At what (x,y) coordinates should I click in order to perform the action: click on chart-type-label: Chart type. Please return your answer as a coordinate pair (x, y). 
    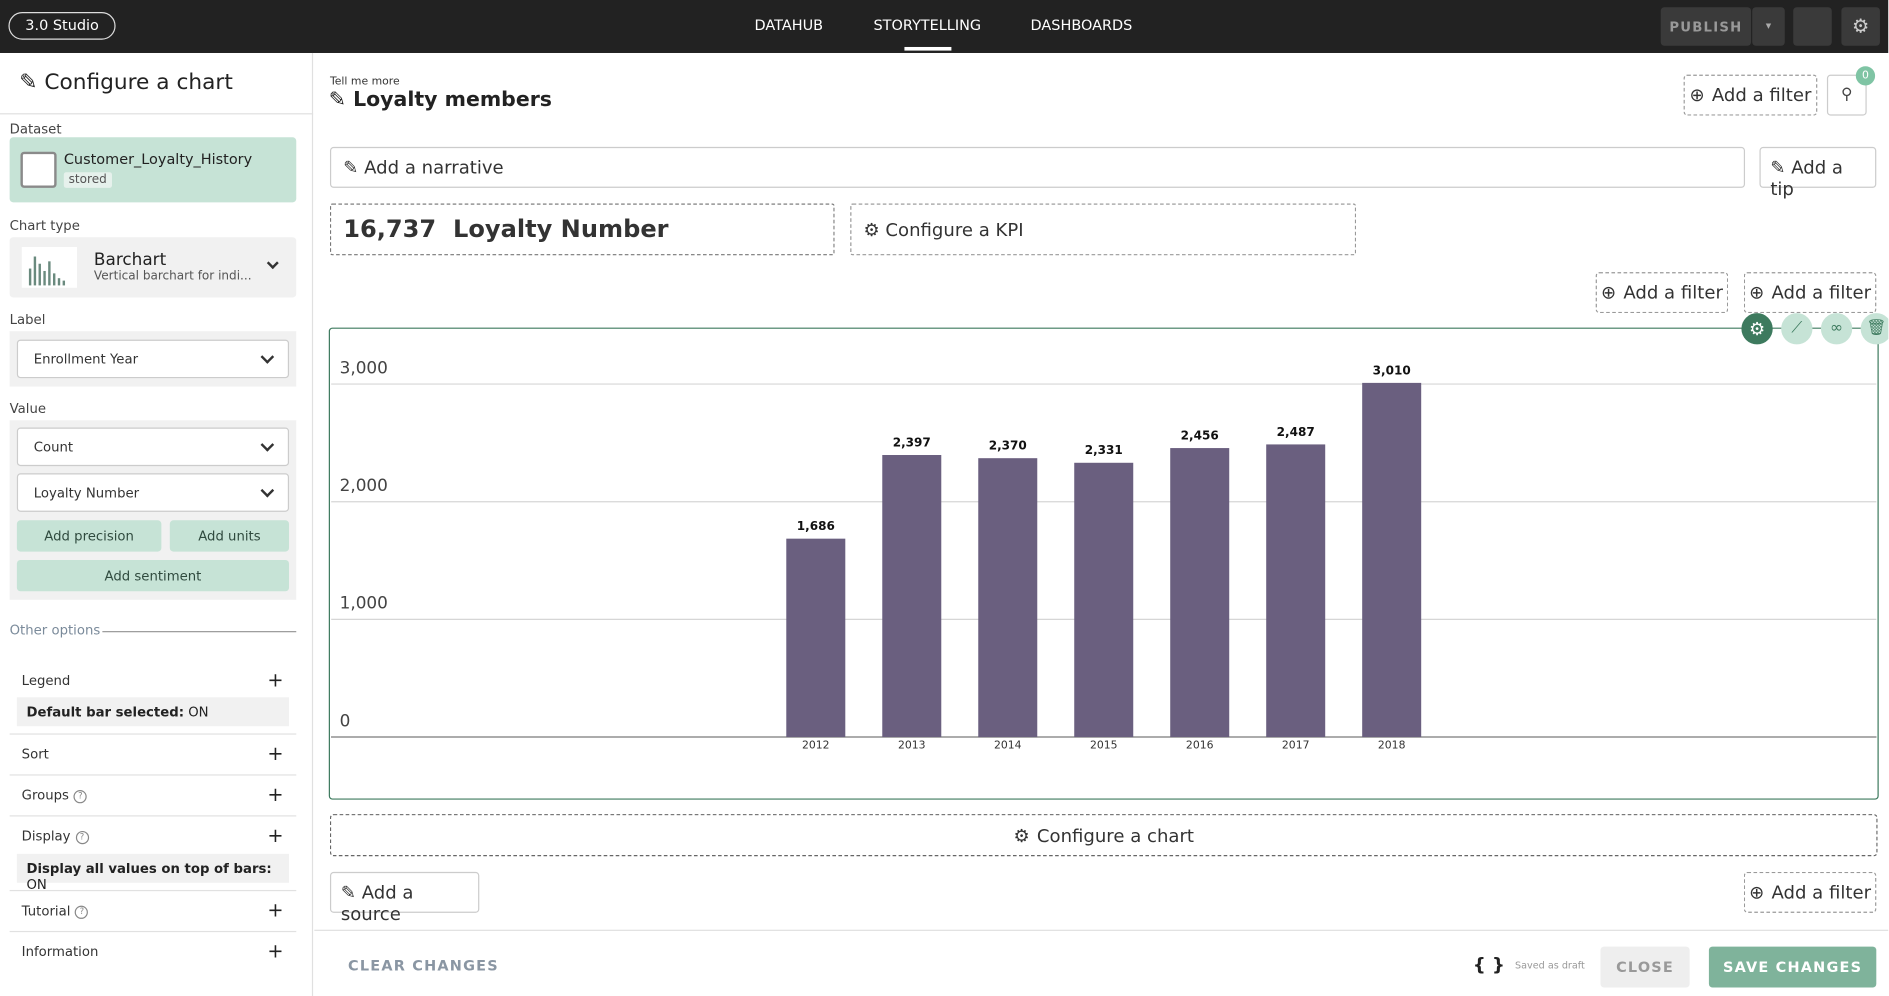
    Looking at the image, I should click on (45, 226).